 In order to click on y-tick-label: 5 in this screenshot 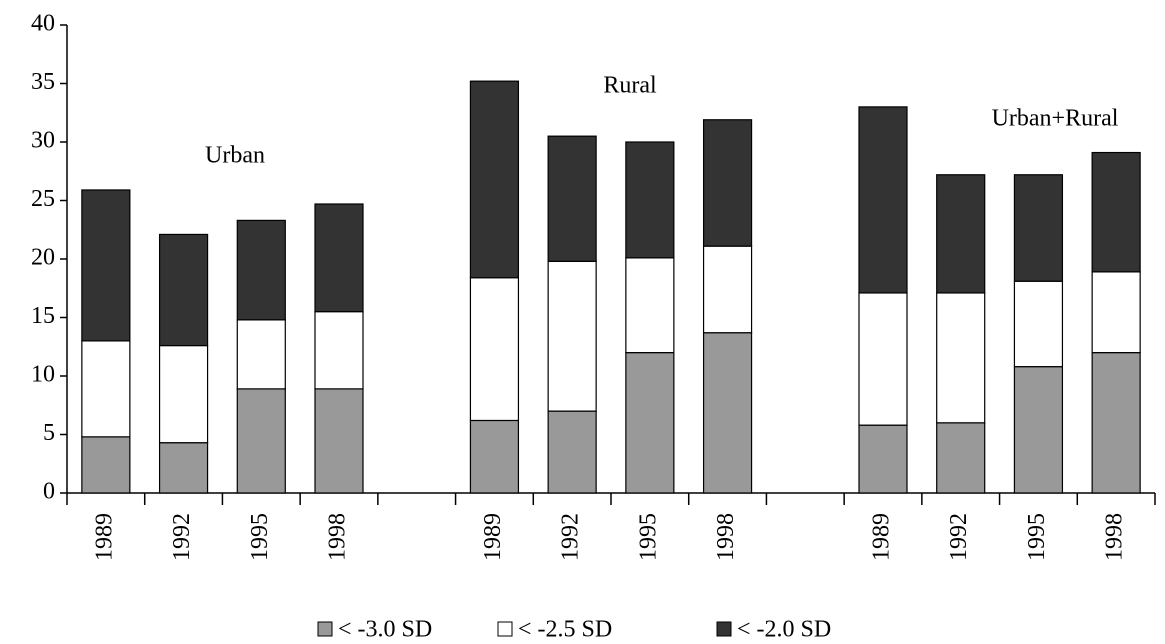, I will do `click(49, 433)`.